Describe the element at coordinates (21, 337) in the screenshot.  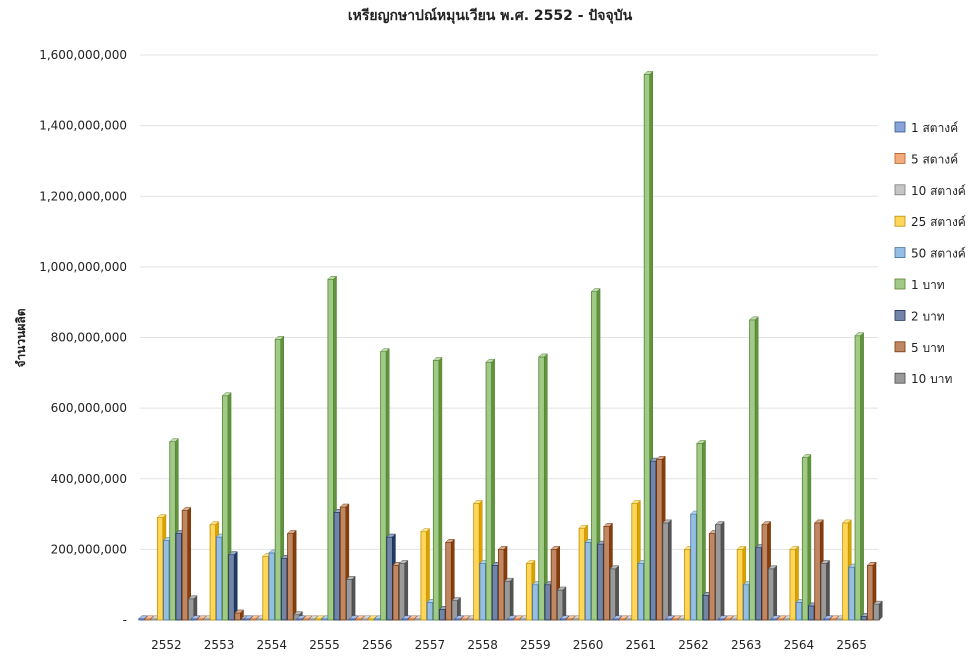
I see `y-axis-label: จำนวนผลิต` at that location.